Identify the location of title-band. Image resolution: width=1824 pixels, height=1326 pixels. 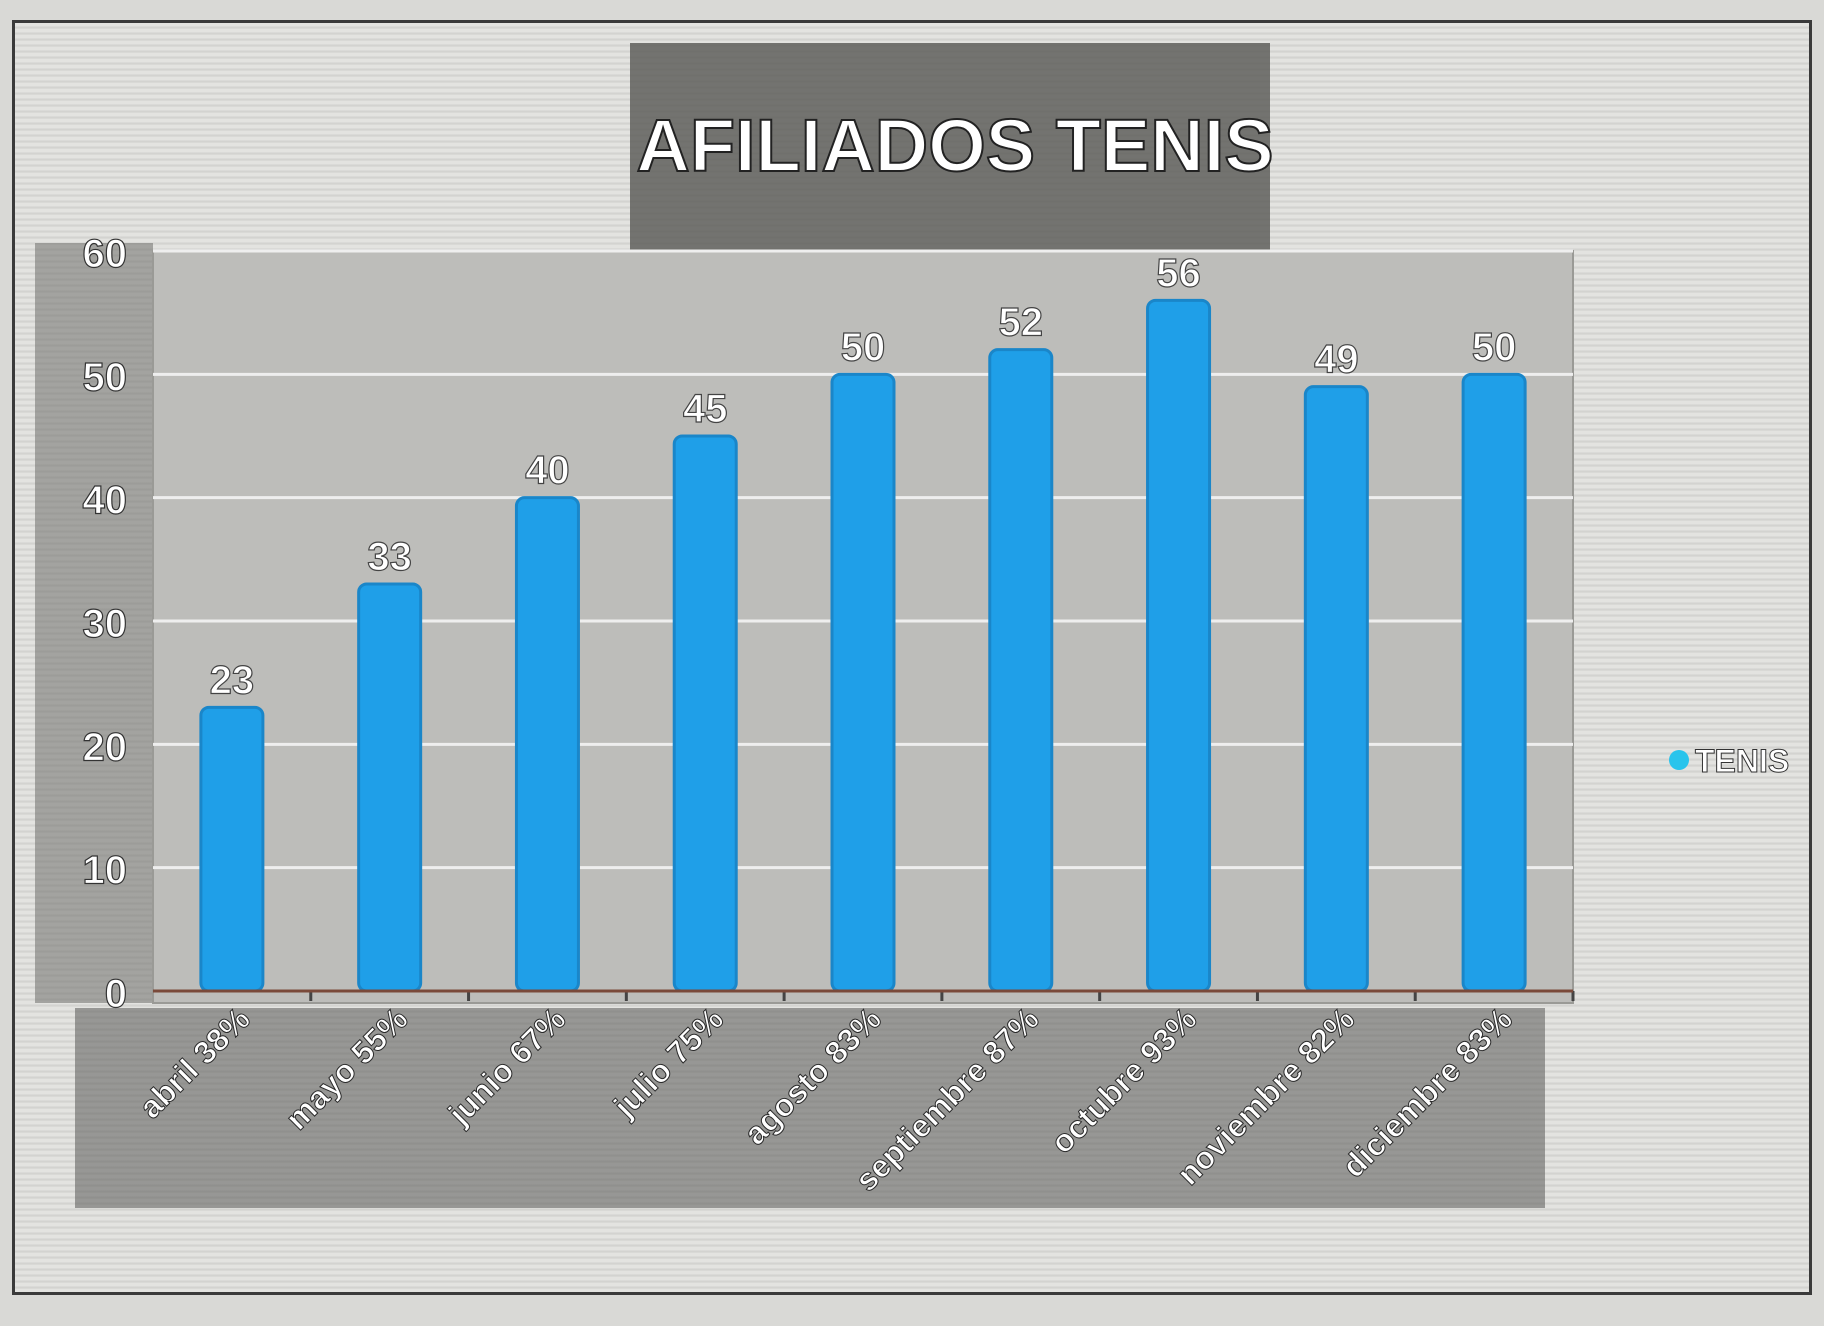
(950, 148).